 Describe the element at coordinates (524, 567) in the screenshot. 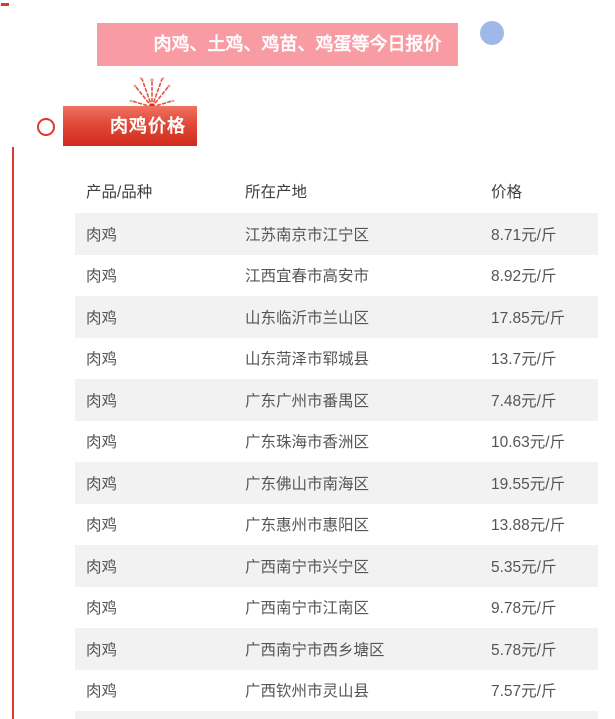

I see `cell-price: 5.35元/斤` at that location.